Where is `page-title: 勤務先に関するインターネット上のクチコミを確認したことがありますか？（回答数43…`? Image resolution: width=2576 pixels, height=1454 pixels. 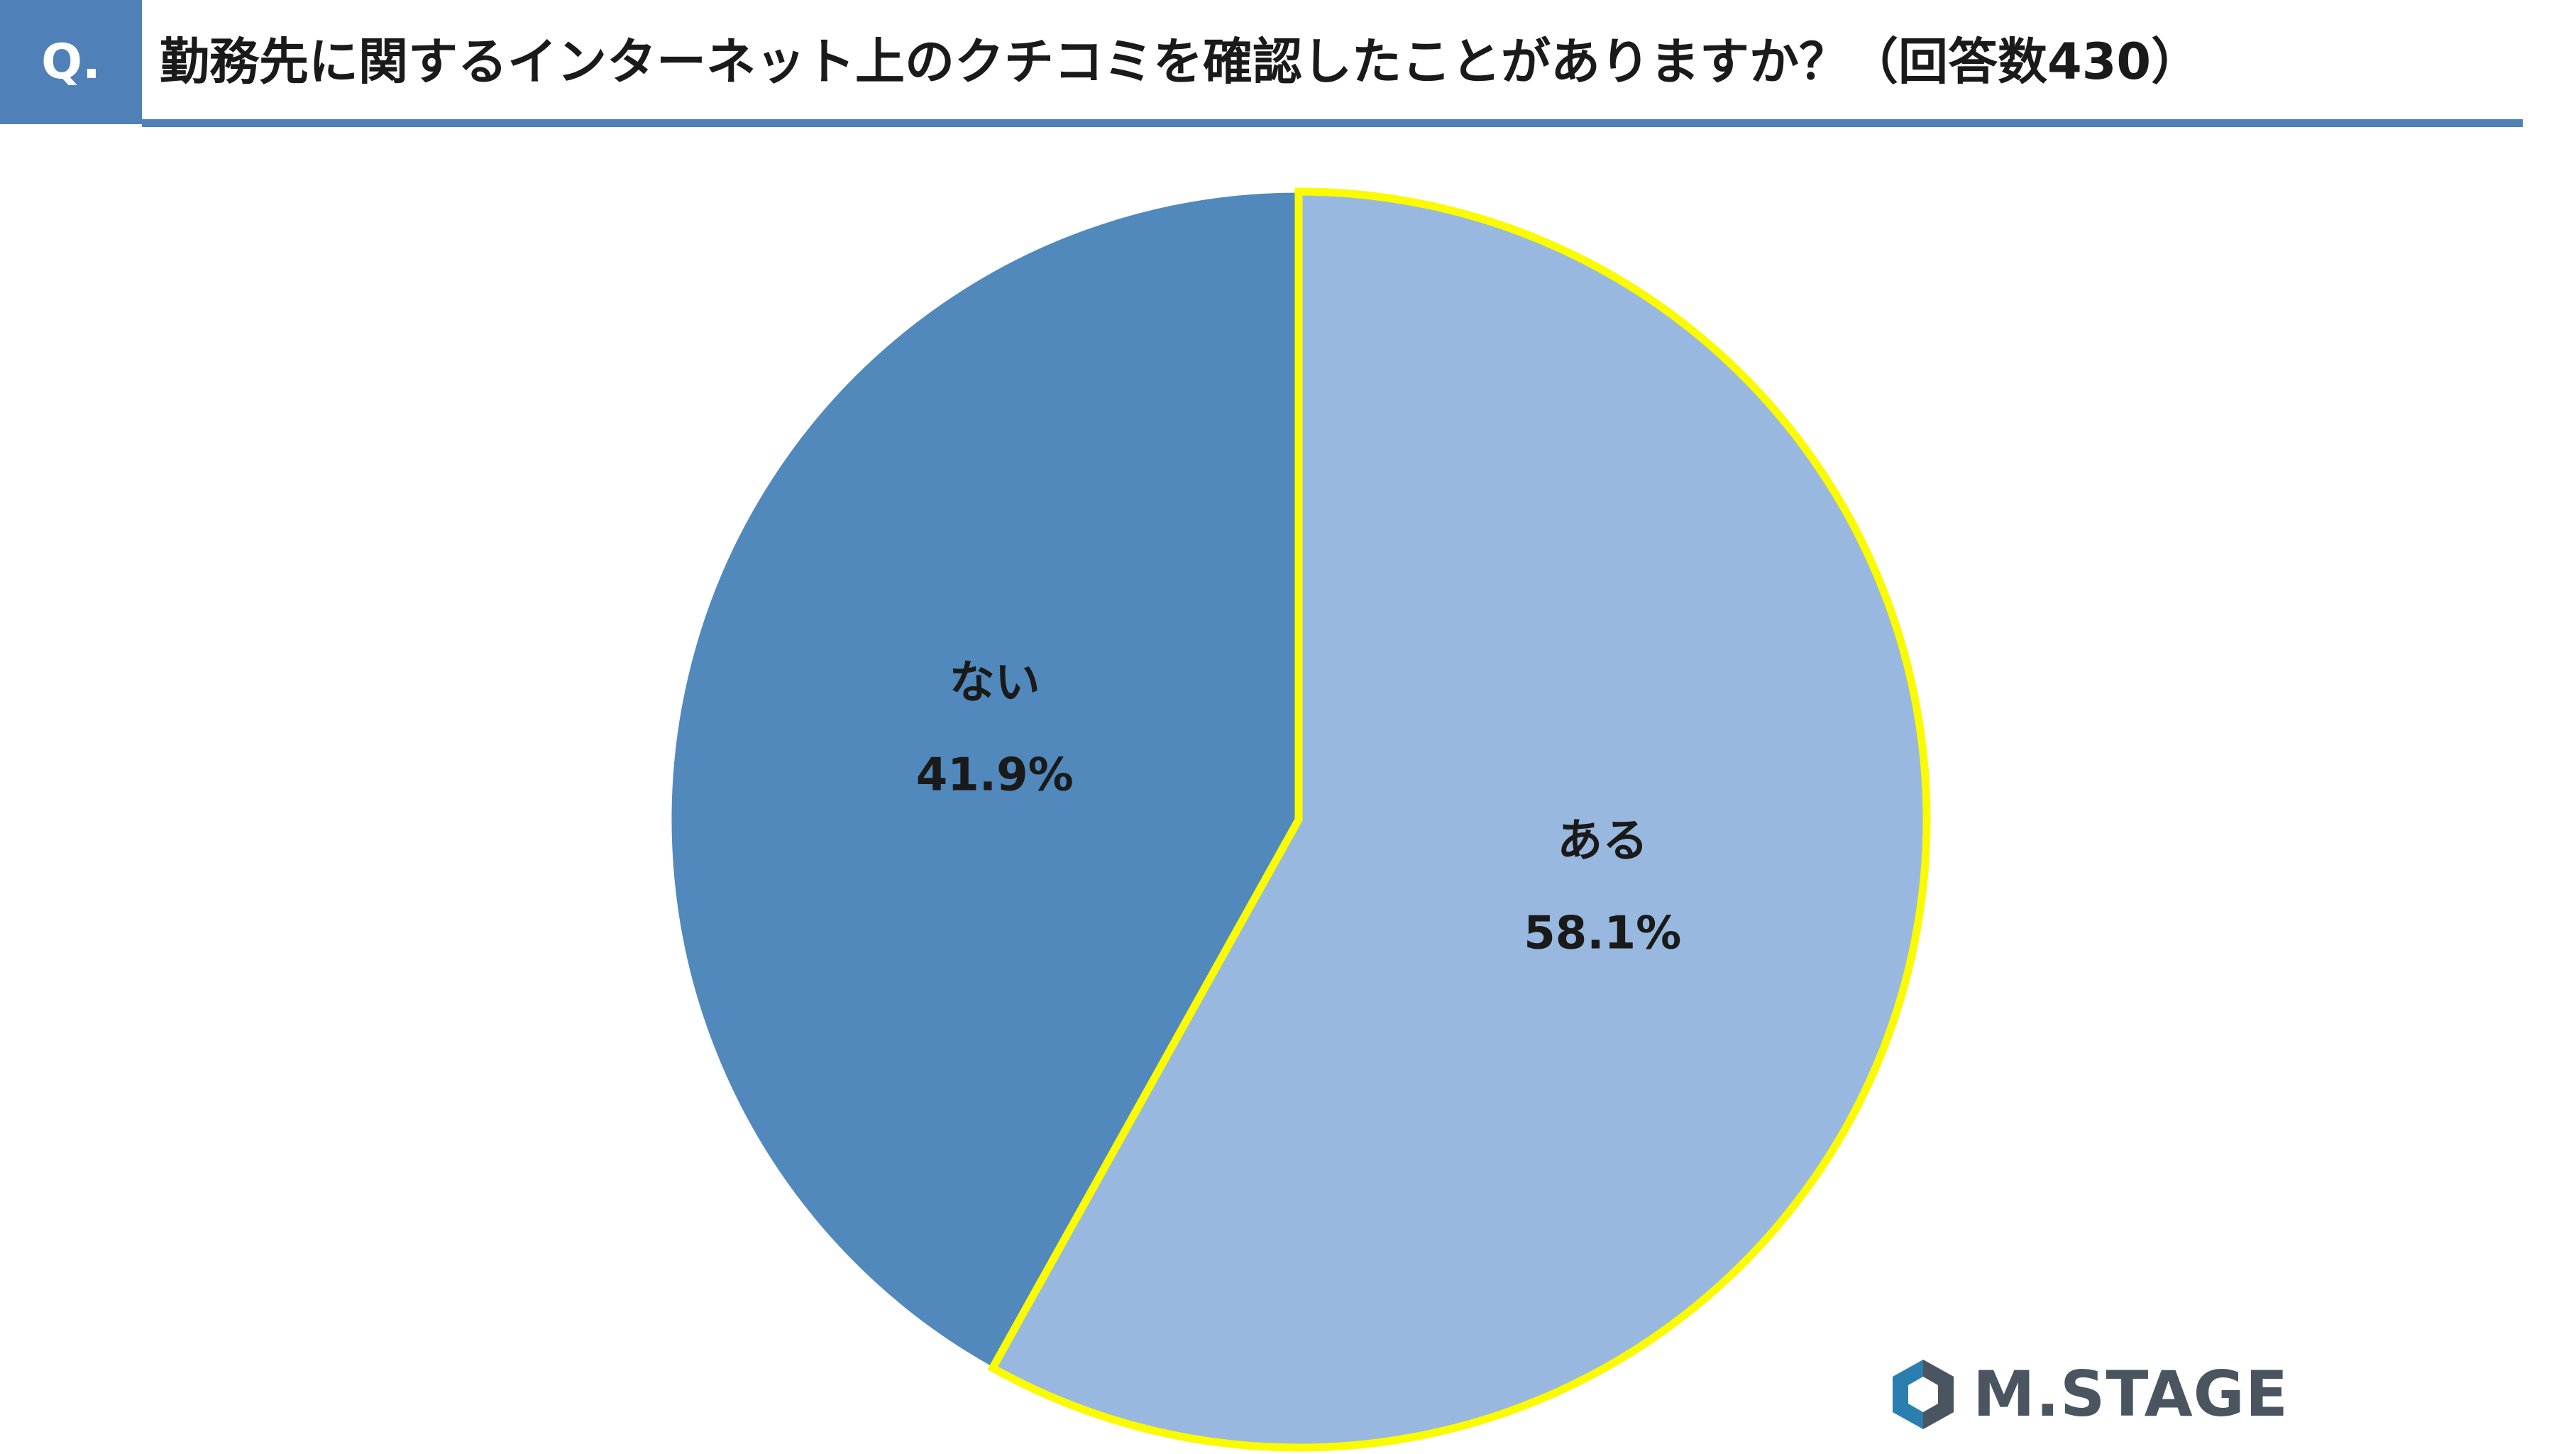
page-title: 勤務先に関するインターネット上のクチコミを確認したことがありますか？（回答数43… is located at coordinates (1180, 62).